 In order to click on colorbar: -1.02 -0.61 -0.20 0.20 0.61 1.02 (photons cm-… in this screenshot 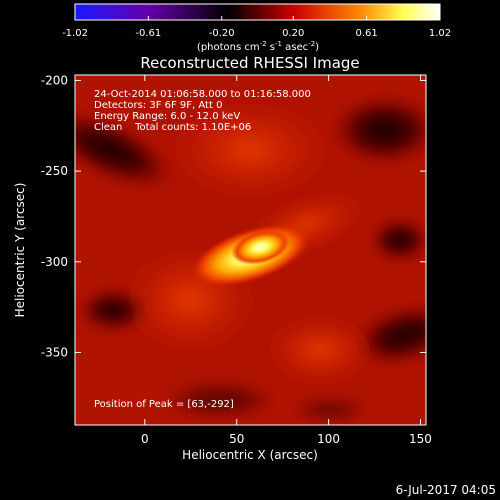, I will do `click(256, 28)`.